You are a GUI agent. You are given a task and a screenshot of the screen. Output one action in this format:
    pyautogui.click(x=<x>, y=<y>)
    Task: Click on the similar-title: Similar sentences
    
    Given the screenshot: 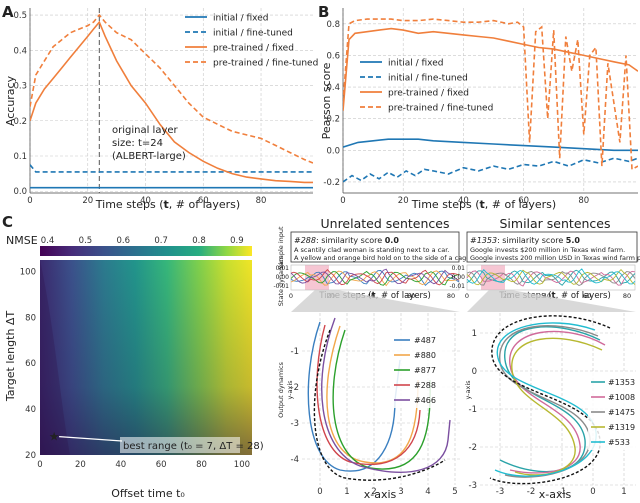 What is the action you would take?
    pyautogui.click(x=554, y=223)
    